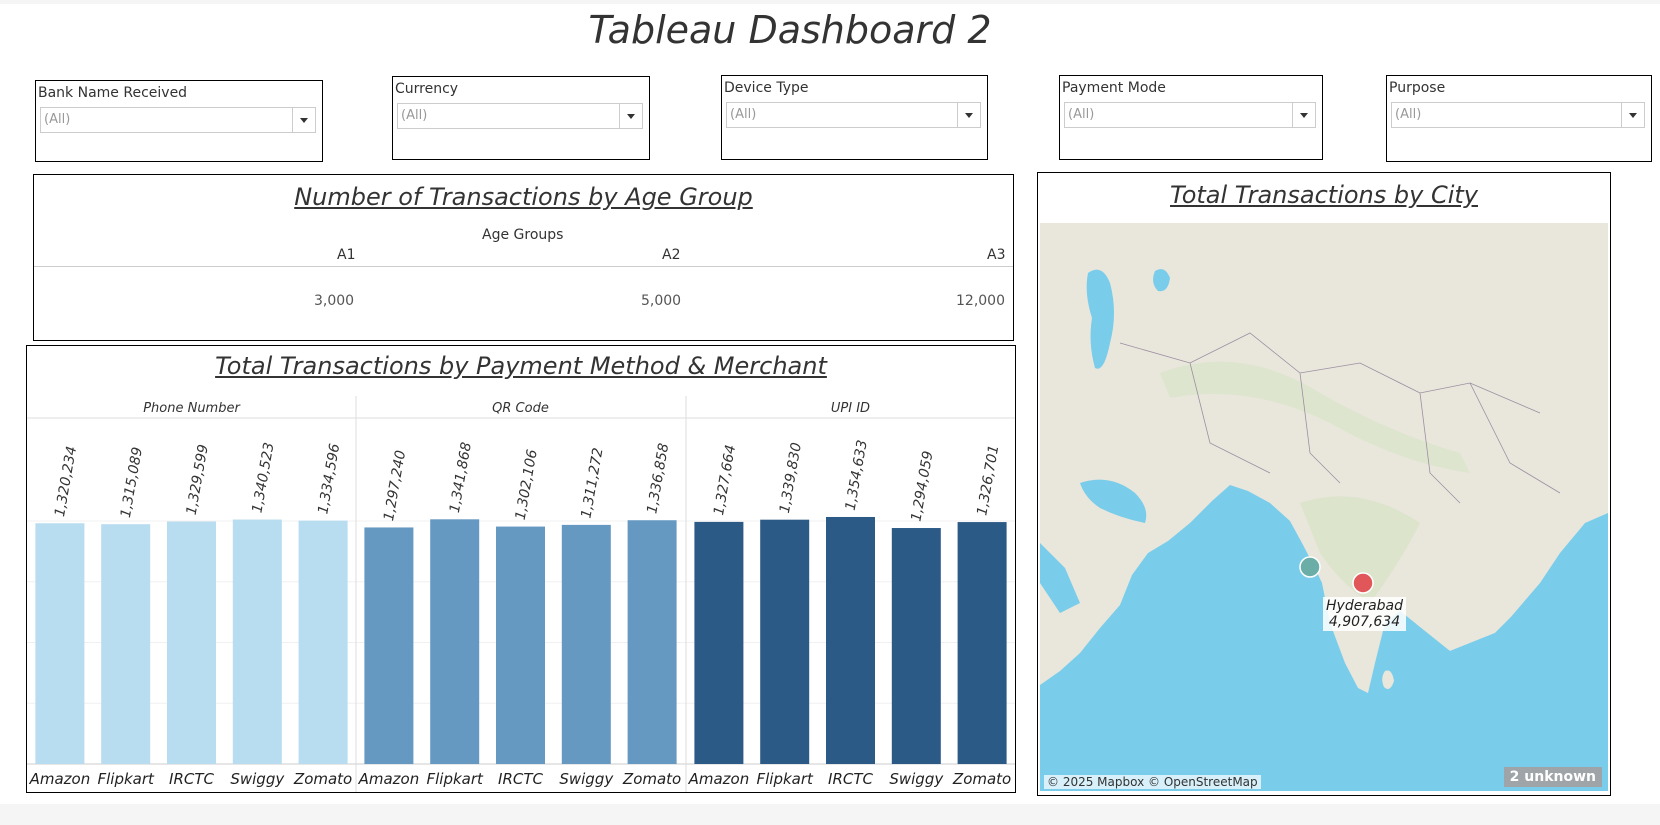 Image resolution: width=1660 pixels, height=825 pixels. I want to click on map-green-india, so click(1360, 549).